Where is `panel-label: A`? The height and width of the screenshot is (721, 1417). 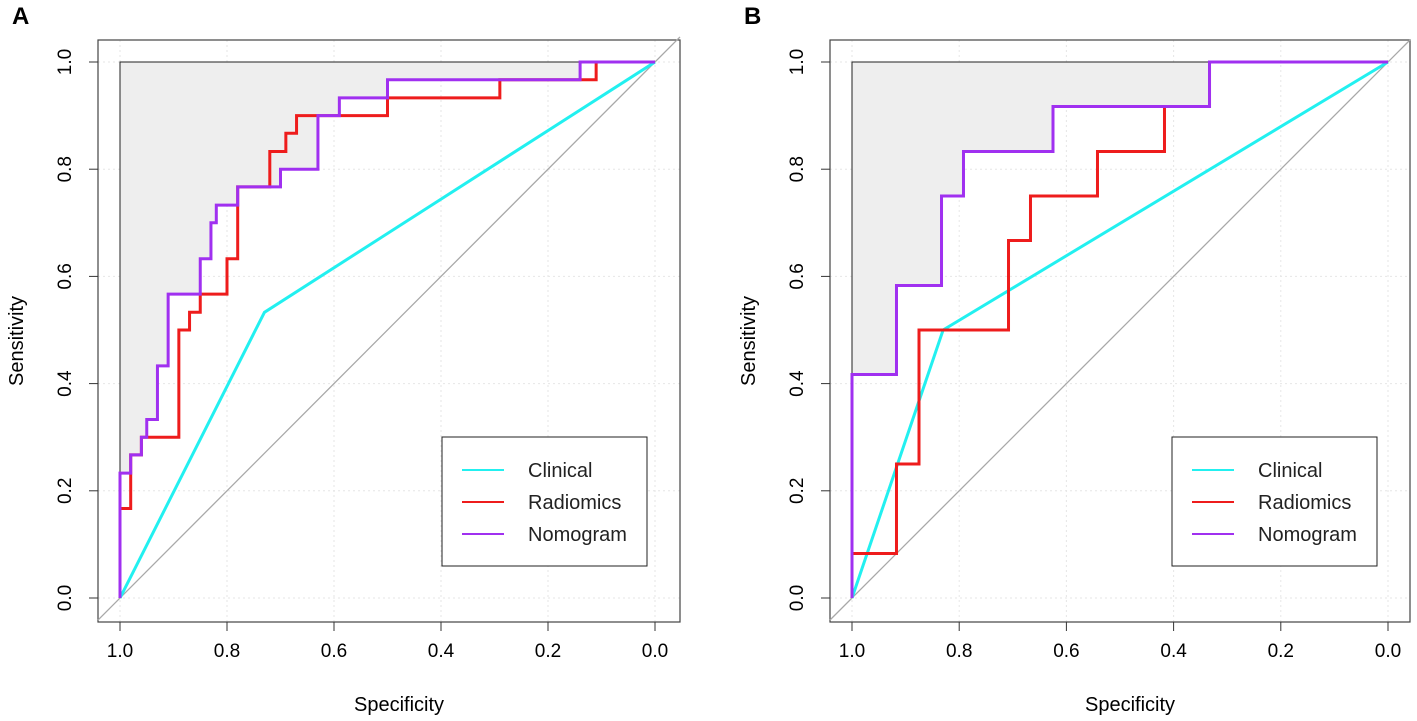 panel-label: A is located at coordinates (20, 16).